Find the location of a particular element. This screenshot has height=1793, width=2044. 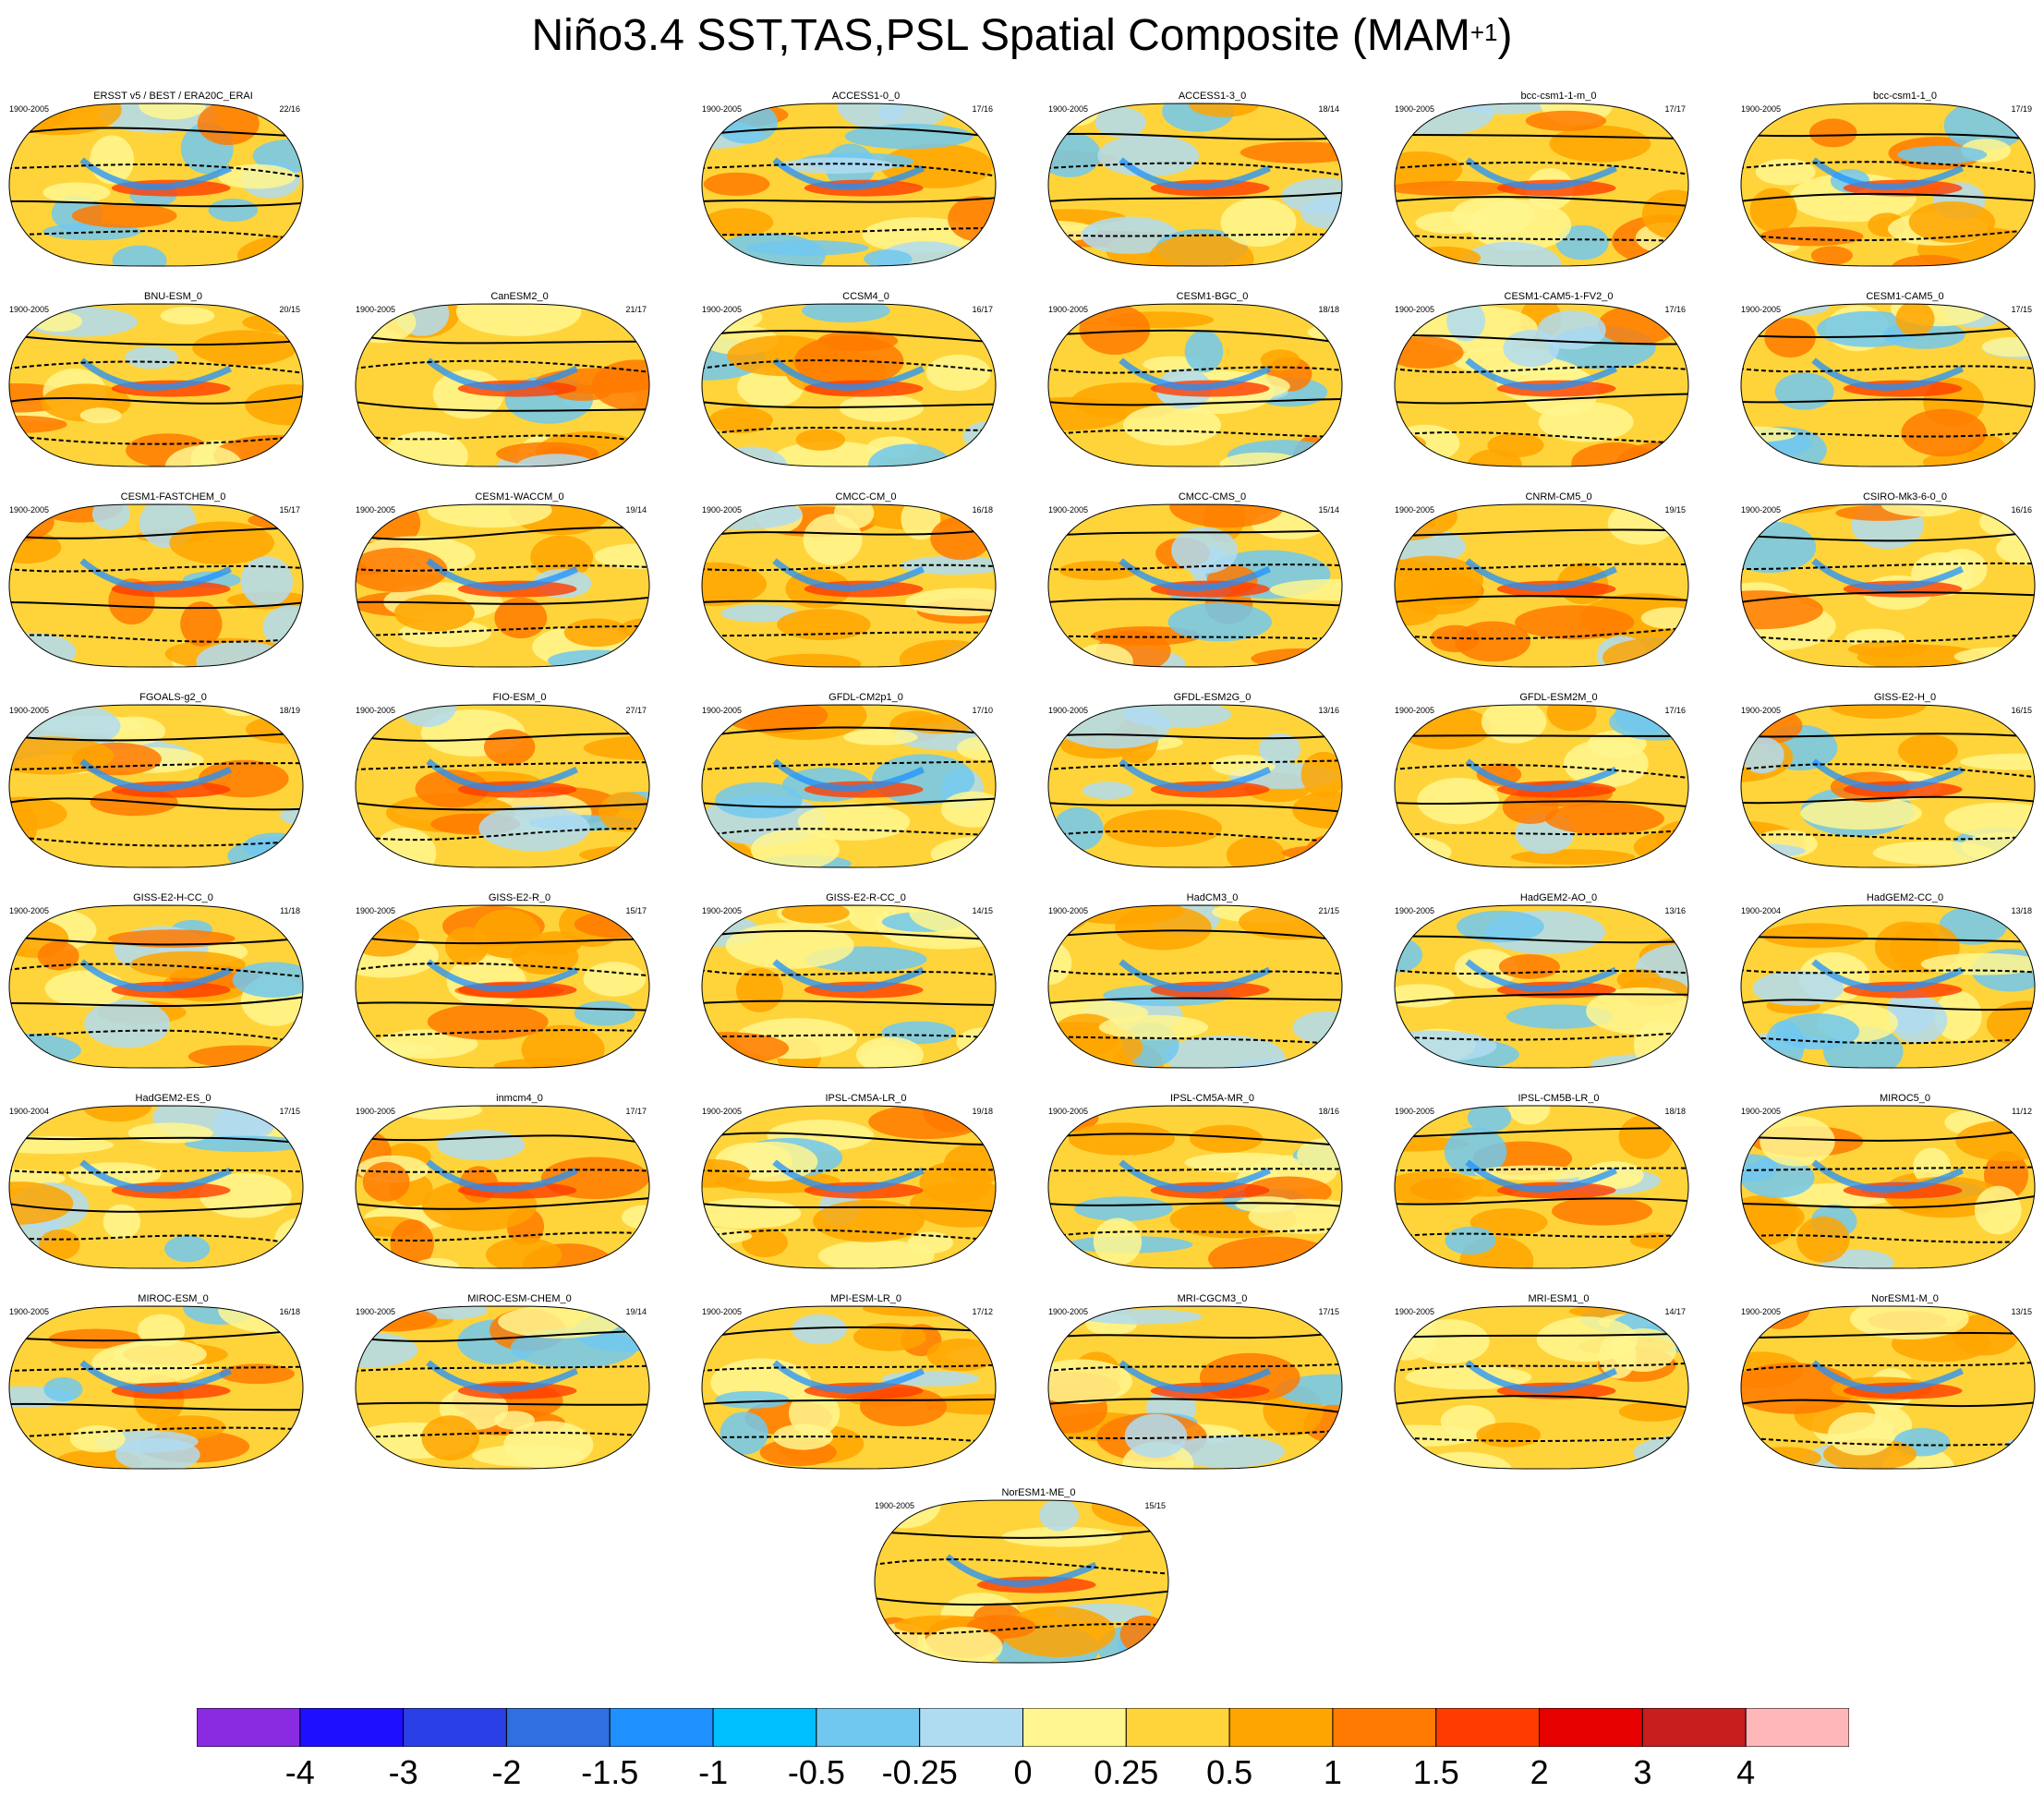

panel-ratio: 15/15 is located at coordinates (1155, 1505).